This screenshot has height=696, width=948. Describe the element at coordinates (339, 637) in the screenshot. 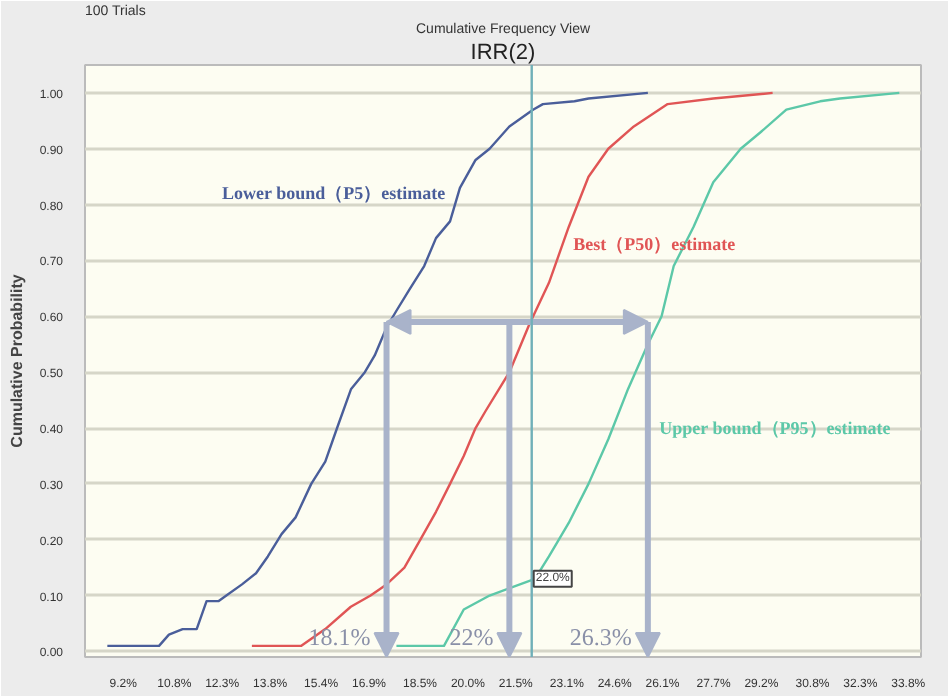

I see `annotation: 18.1%` at that location.